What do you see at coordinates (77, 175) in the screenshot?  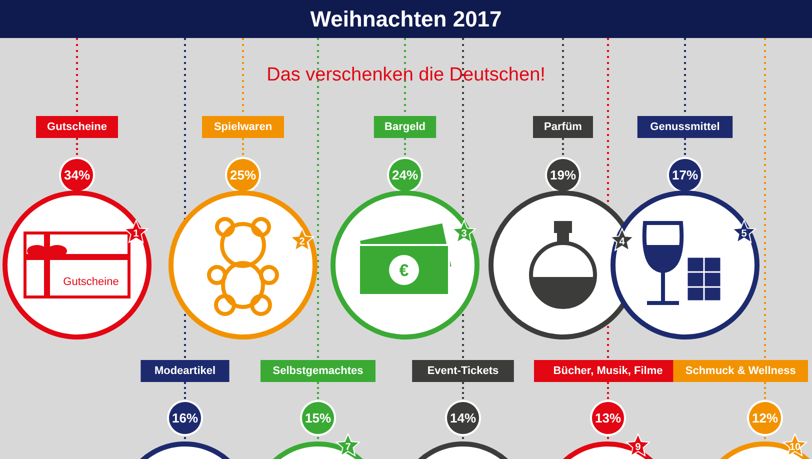 I see `data-label: 34%` at bounding box center [77, 175].